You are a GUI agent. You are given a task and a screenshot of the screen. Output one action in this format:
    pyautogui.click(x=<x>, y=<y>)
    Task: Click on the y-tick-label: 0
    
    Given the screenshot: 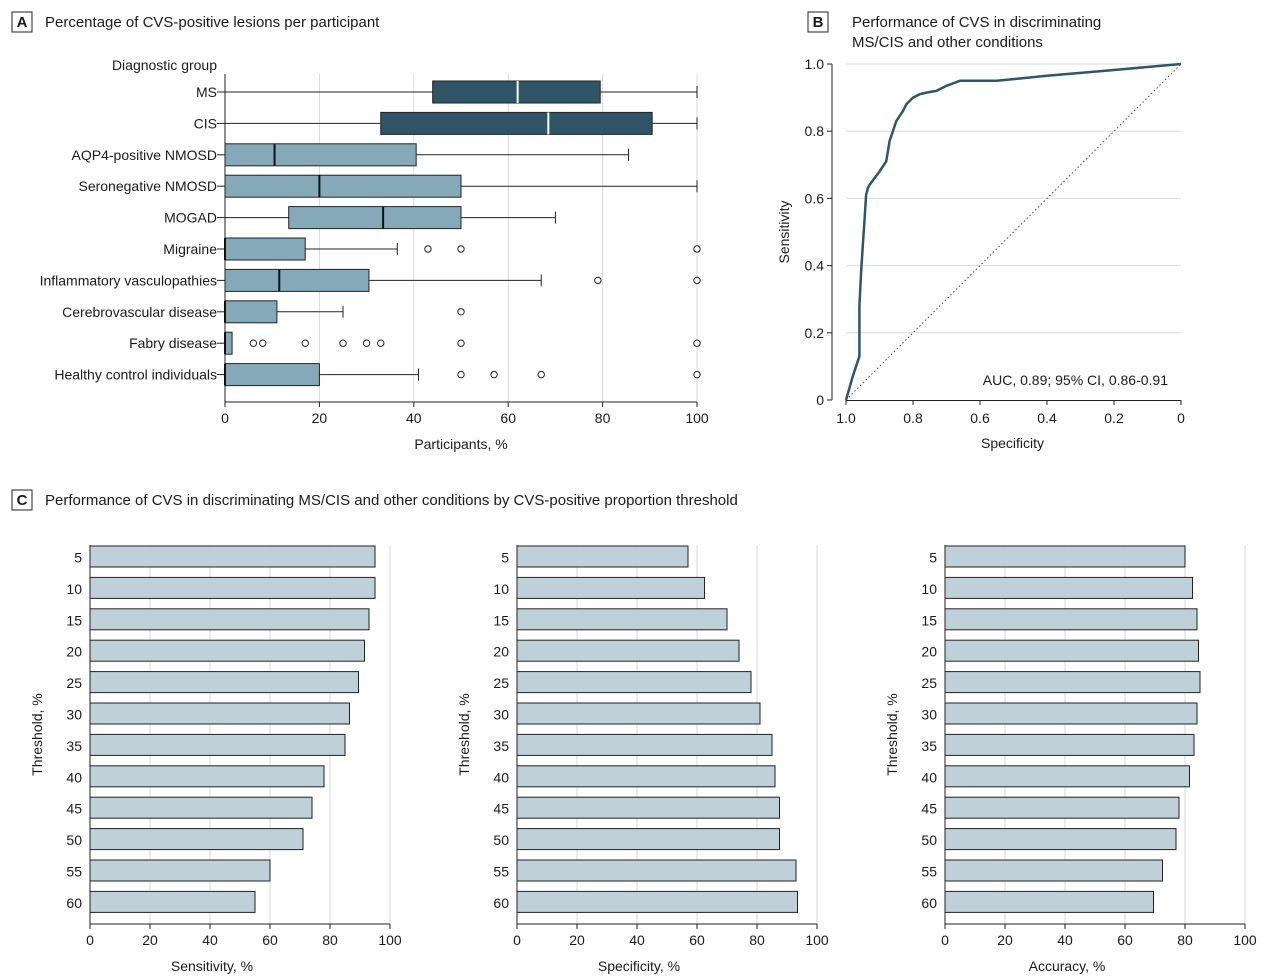 What is the action you would take?
    pyautogui.click(x=820, y=400)
    